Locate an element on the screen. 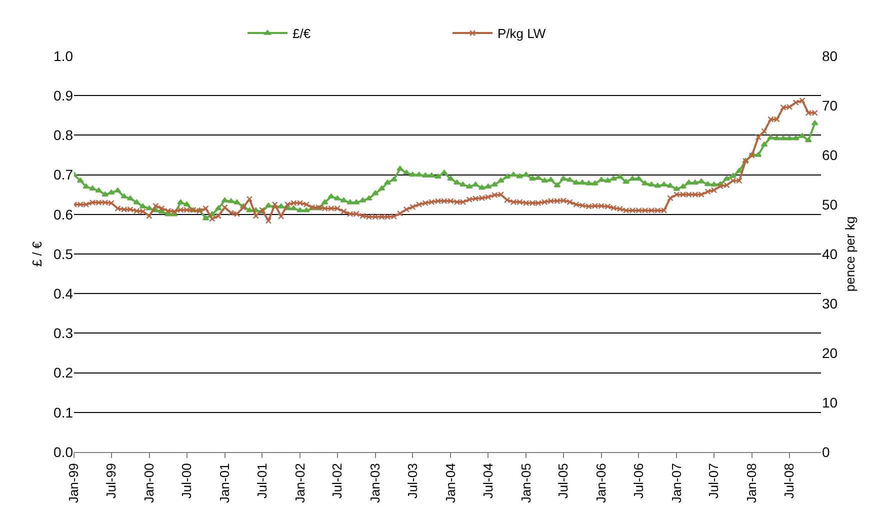 This screenshot has height=520, width=891. x-tick-label: Jan-02 is located at coordinates (300, 483).